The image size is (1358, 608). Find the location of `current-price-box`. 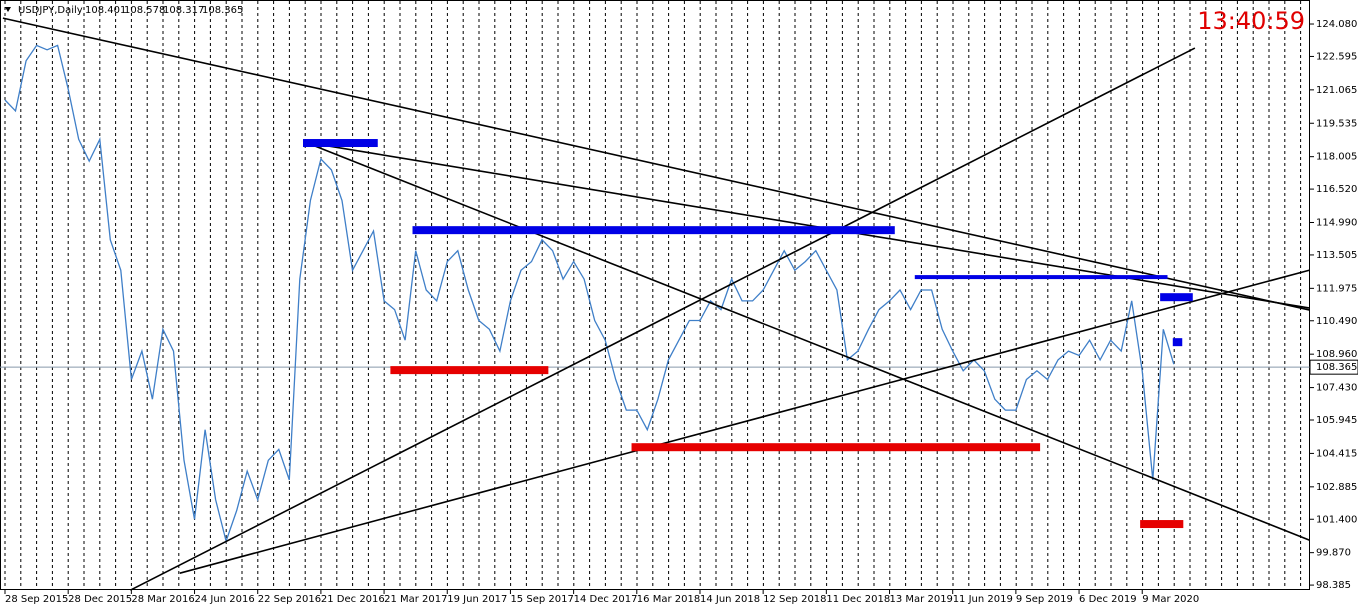

current-price-box is located at coordinates (1333, 367).